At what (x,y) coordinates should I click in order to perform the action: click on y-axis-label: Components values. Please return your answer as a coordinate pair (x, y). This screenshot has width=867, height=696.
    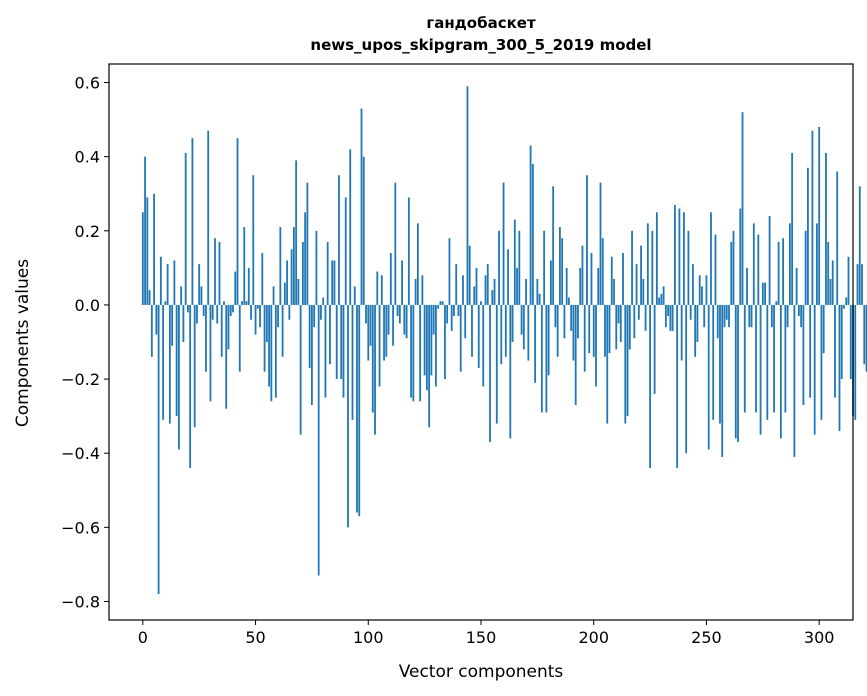
    Looking at the image, I should click on (23, 343).